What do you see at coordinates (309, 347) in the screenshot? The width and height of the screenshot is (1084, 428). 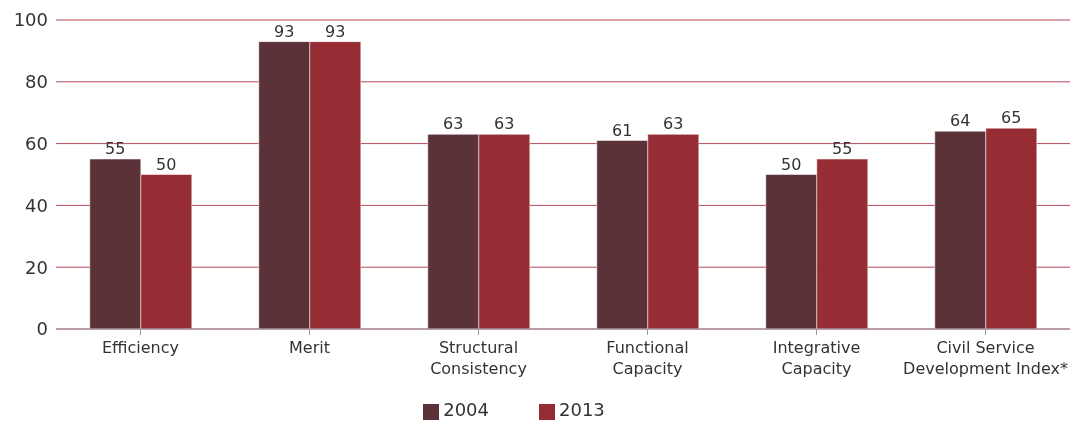 I see `x-tick-label: Merit` at bounding box center [309, 347].